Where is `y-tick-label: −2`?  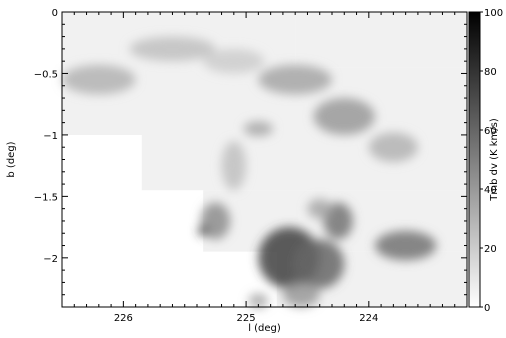
y-tick-label: −2 is located at coordinates (50, 259).